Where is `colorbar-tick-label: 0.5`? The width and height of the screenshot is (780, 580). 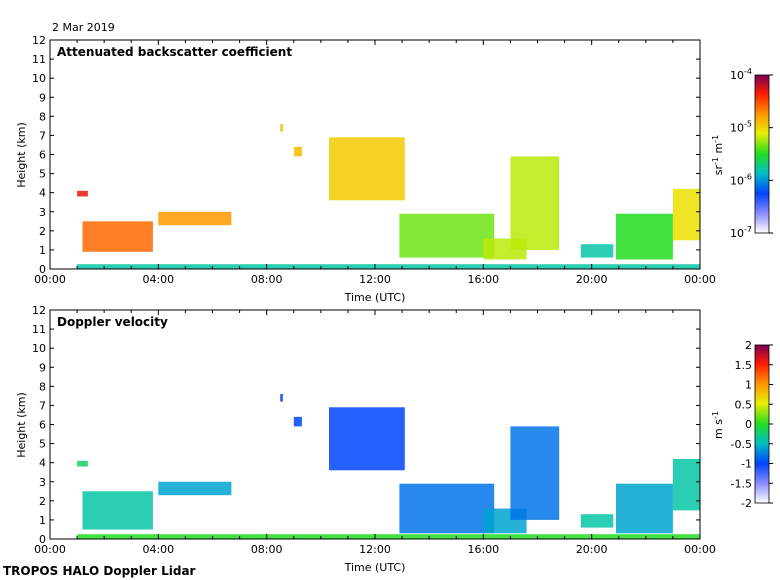
colorbar-tick-label: 0.5 is located at coordinates (744, 404).